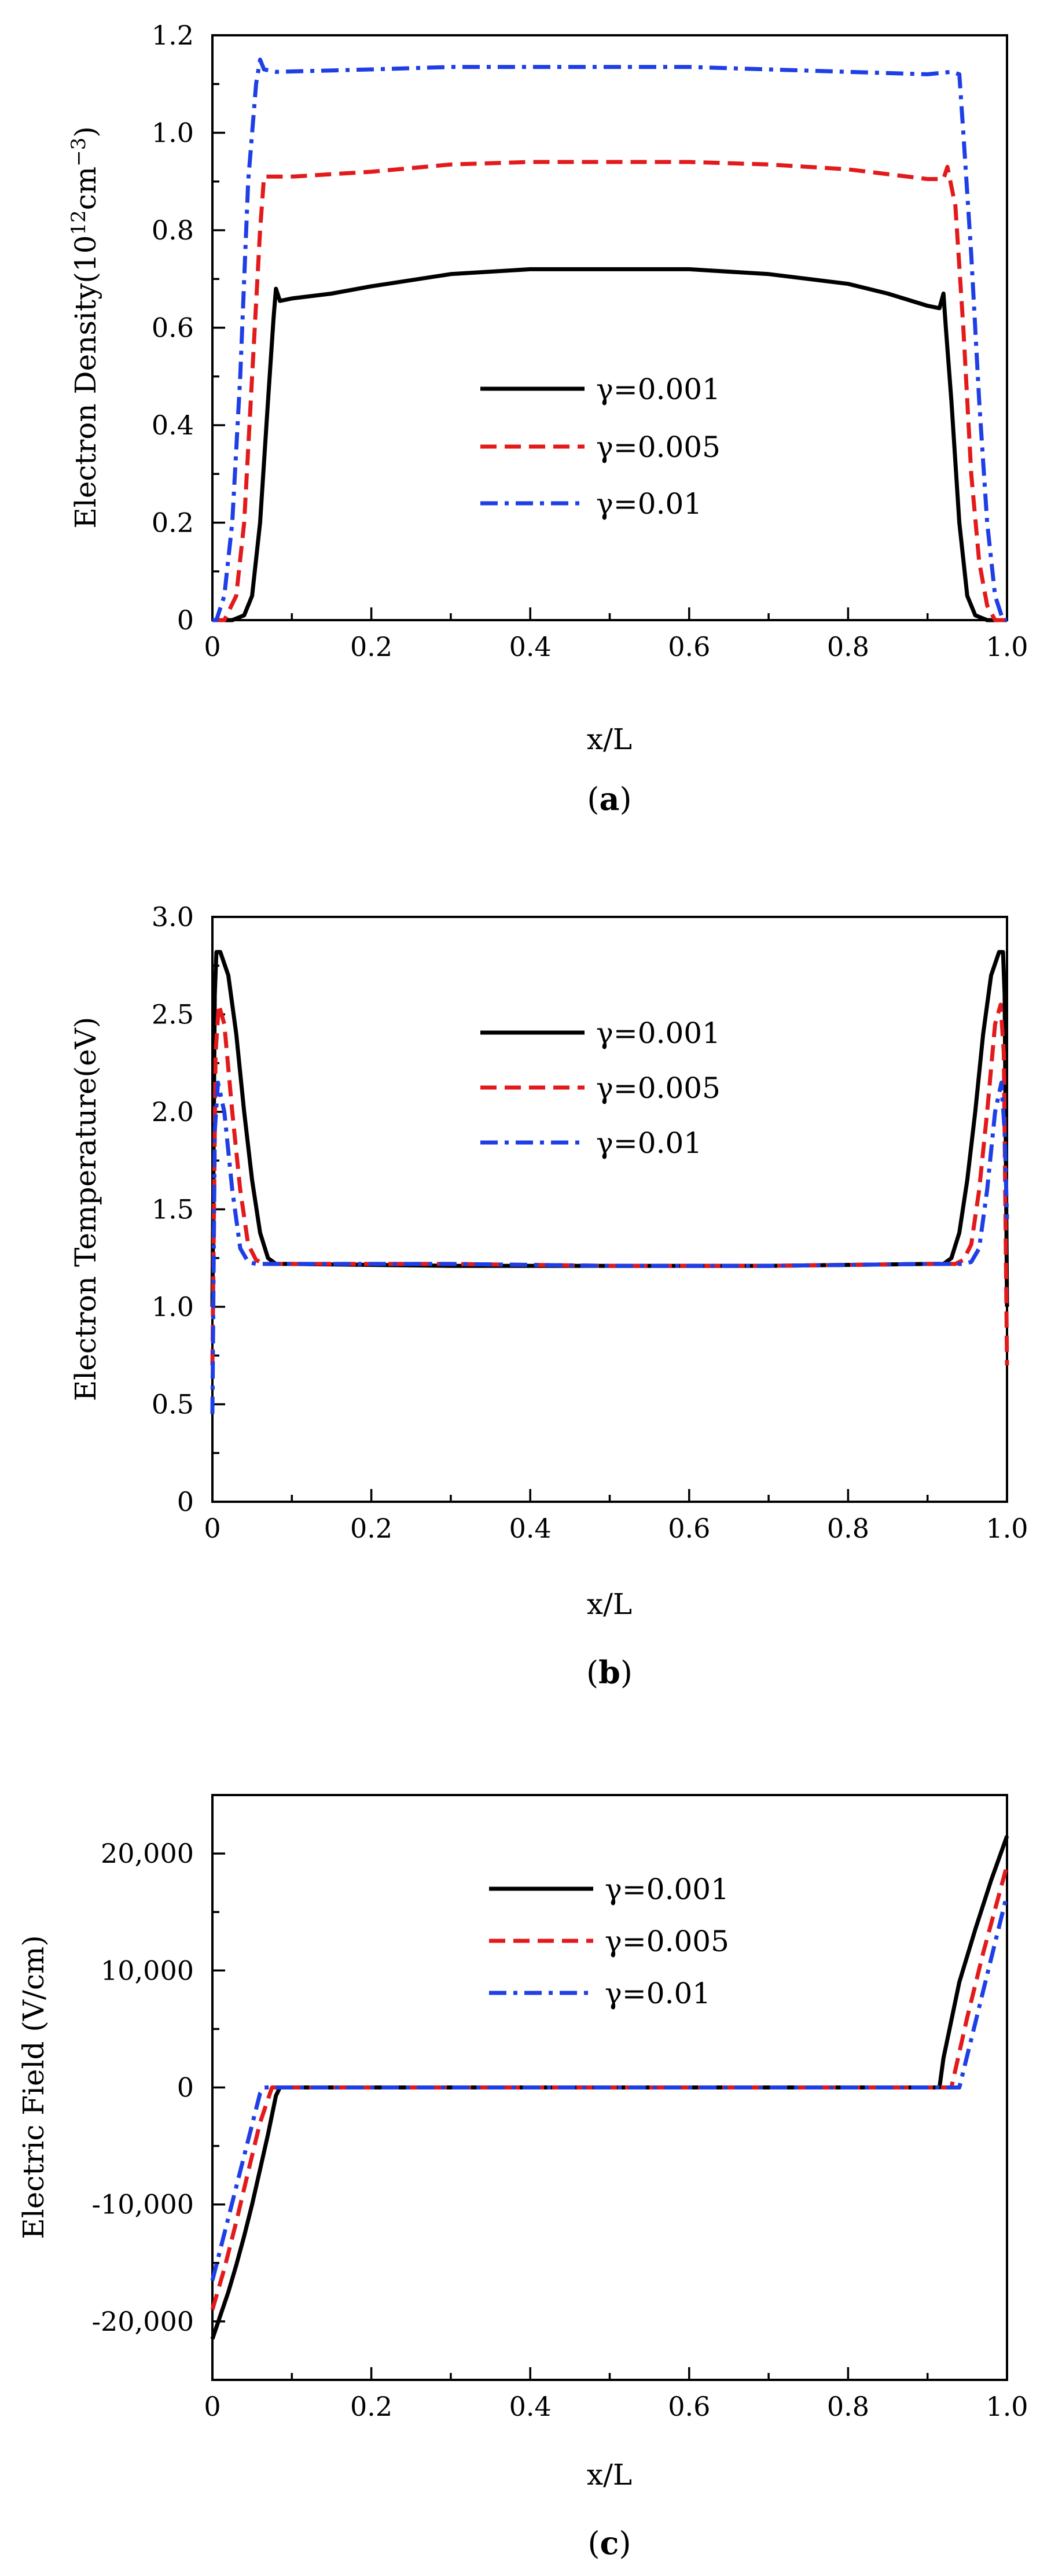 This screenshot has height=2576, width=1040. Describe the element at coordinates (173, 425) in the screenshot. I see `y-tick-label: 0.4` at that location.